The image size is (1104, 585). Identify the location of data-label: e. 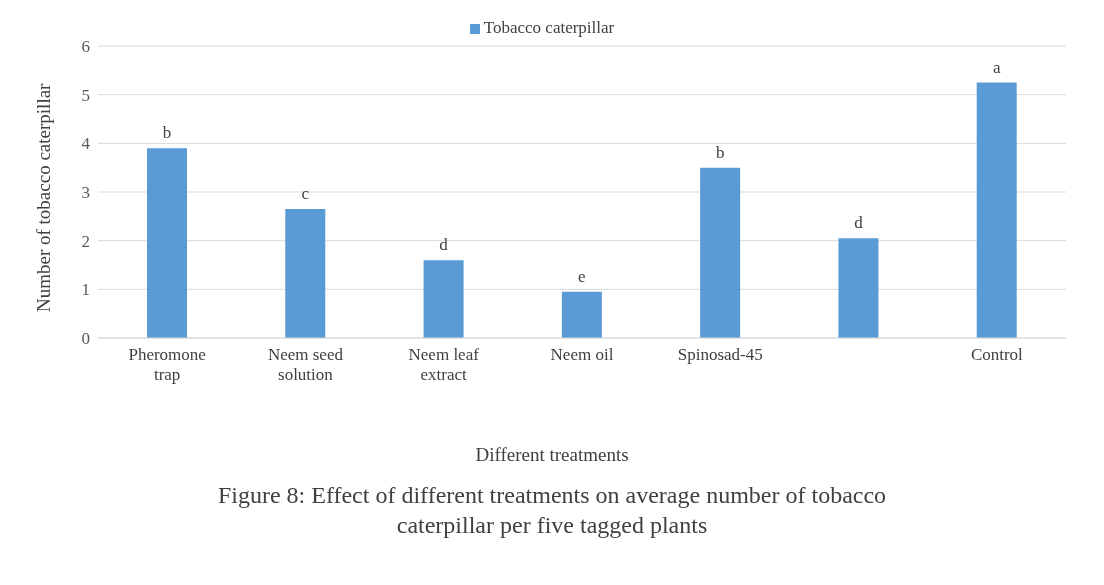
(582, 276).